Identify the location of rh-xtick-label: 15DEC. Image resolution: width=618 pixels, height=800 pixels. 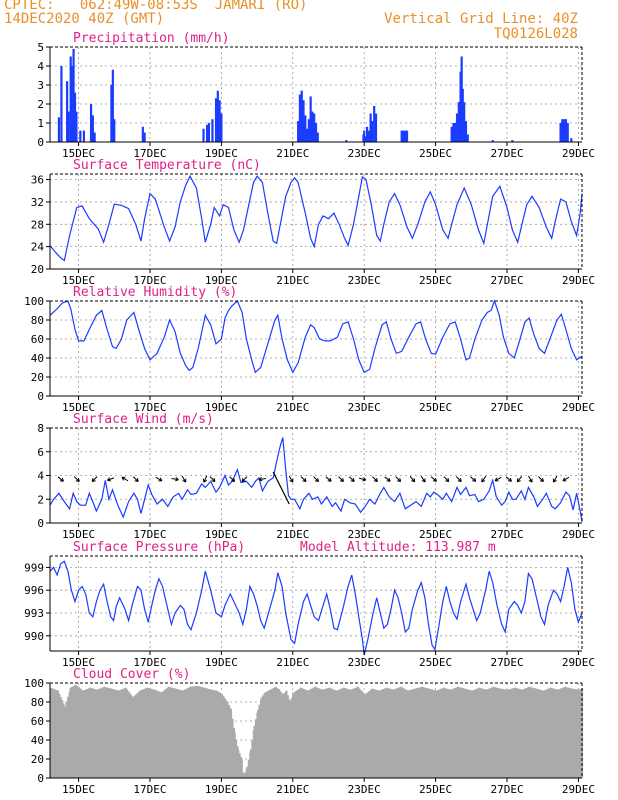
(78, 407).